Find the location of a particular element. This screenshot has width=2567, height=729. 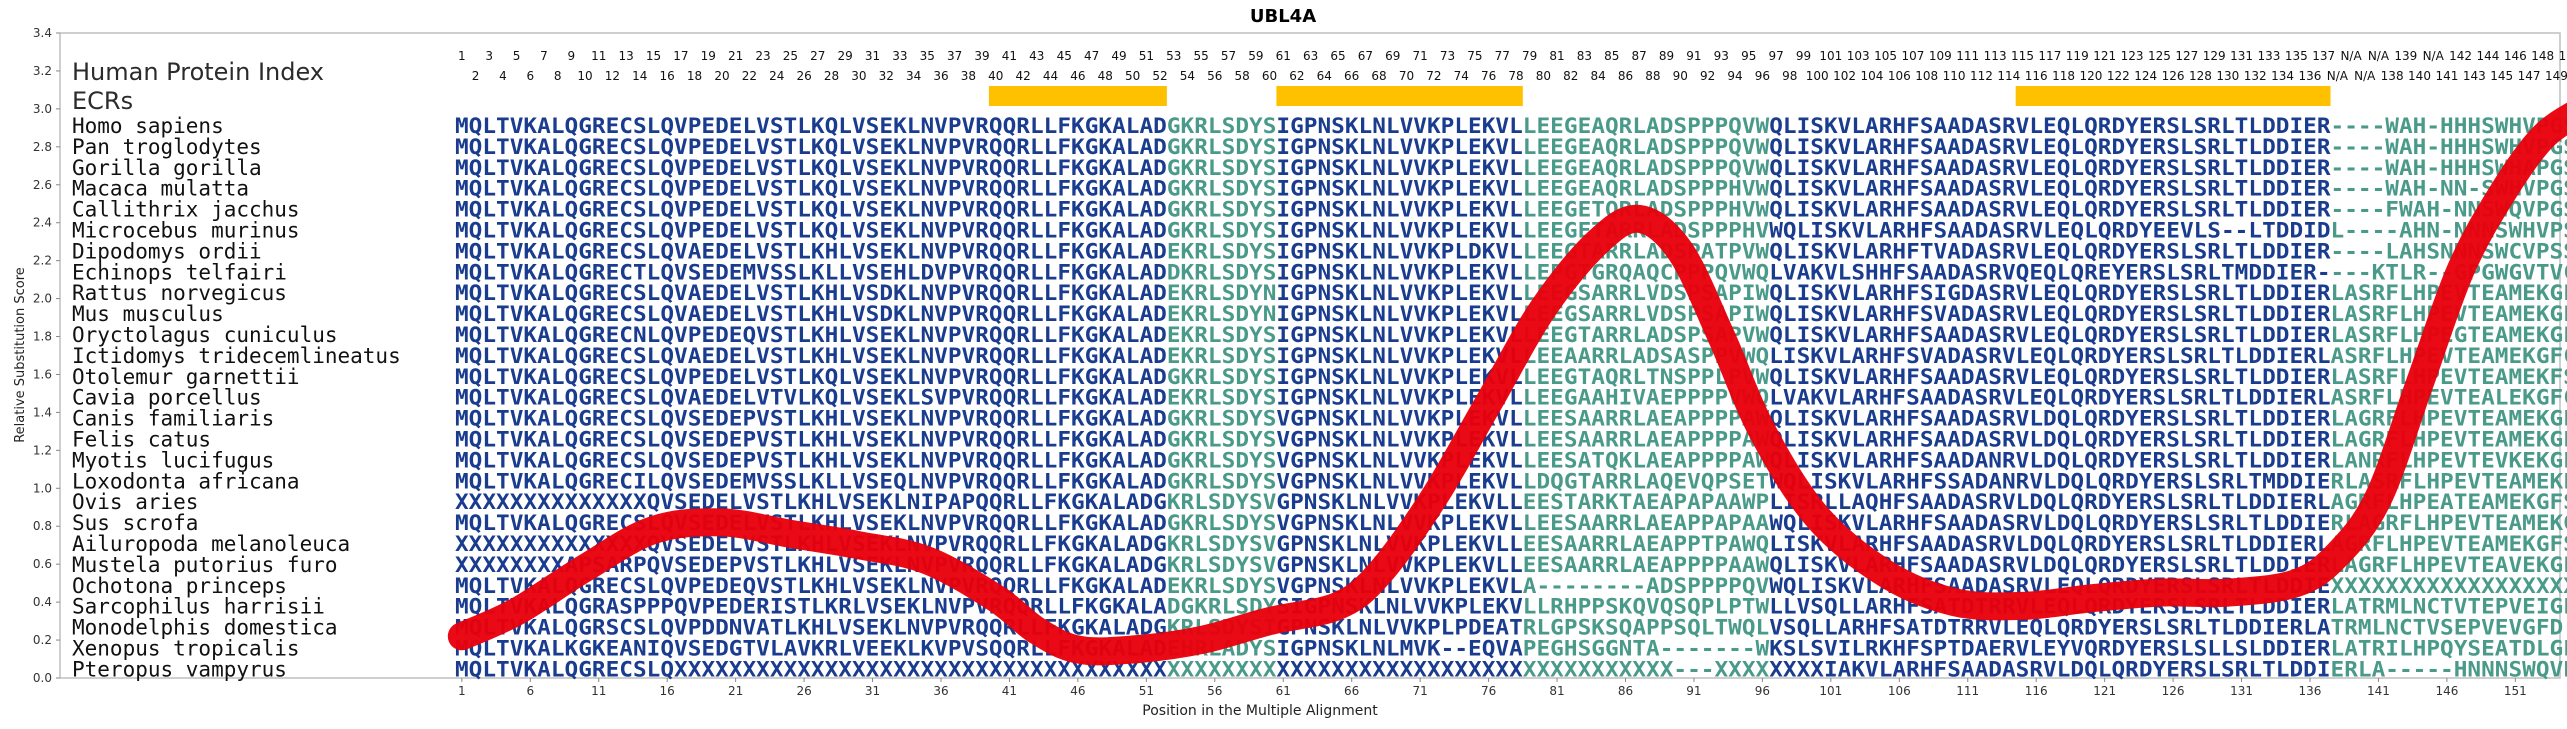

protein-index-bottom: 112 is located at coordinates (1981, 76).